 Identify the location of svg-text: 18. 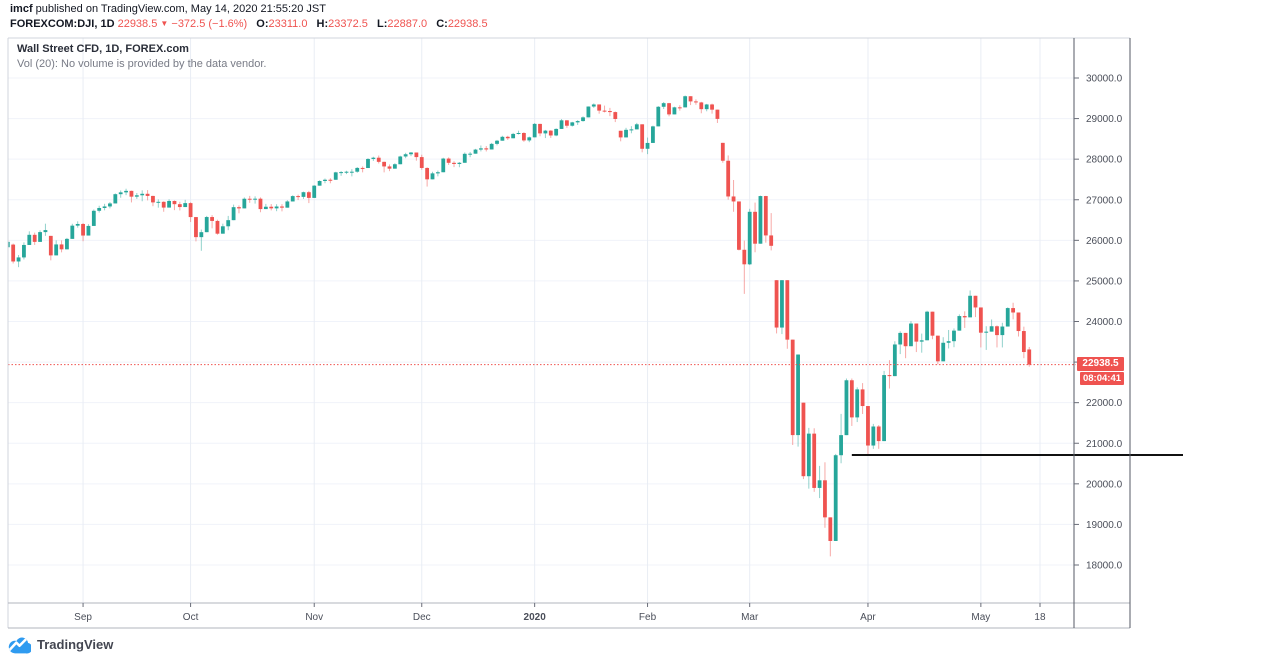
(1040, 617).